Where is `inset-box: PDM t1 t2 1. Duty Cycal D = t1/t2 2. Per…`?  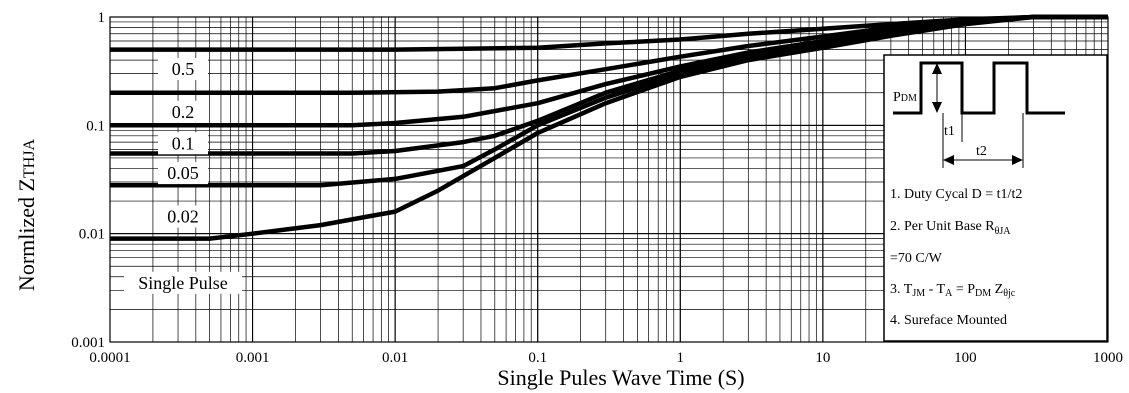
inset-box: PDM t1 t2 1. Duty Cycal D = t1/t2 2. Per… is located at coordinates (995, 198).